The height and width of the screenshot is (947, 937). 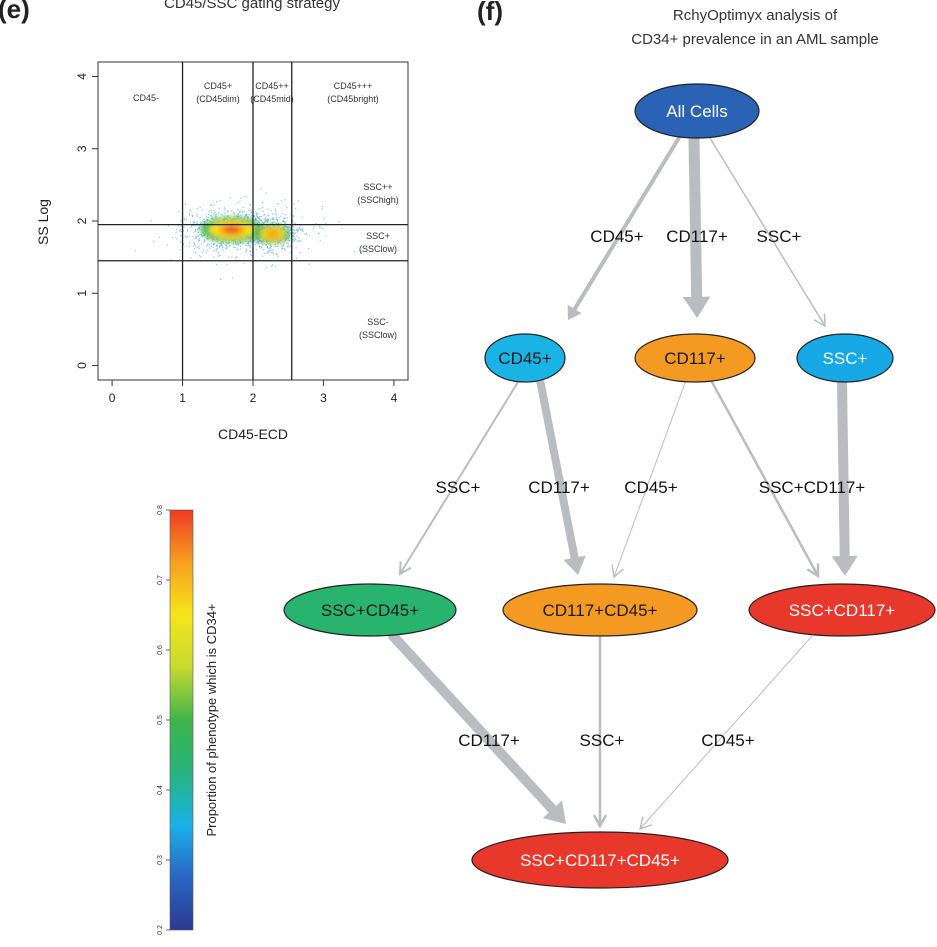 I want to click on edge-label-cd45-to-cd117_cd45: CD117+, so click(x=559, y=487).